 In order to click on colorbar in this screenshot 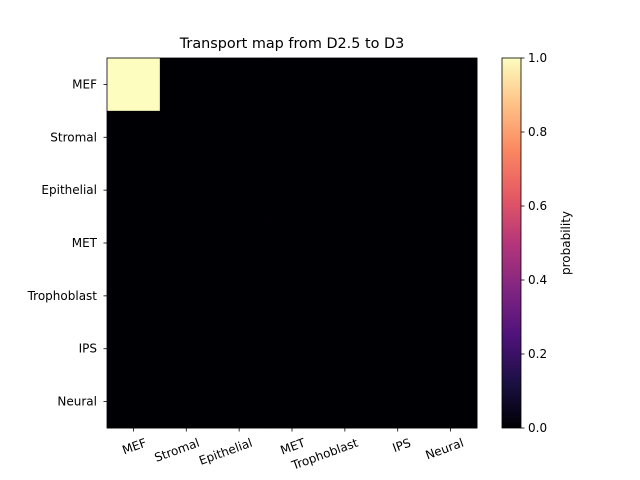, I will do `click(511, 243)`.